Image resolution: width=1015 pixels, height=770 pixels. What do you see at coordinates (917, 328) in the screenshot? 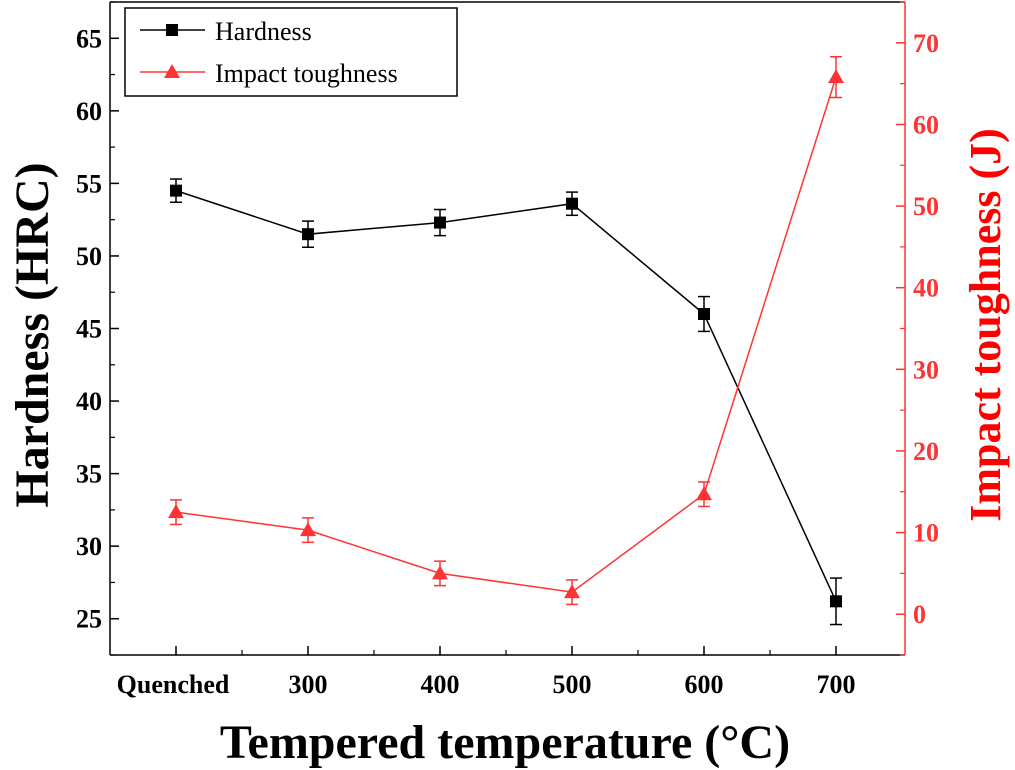
I see `right-y-axis: 0 10 20 30 40 50 60 70` at bounding box center [917, 328].